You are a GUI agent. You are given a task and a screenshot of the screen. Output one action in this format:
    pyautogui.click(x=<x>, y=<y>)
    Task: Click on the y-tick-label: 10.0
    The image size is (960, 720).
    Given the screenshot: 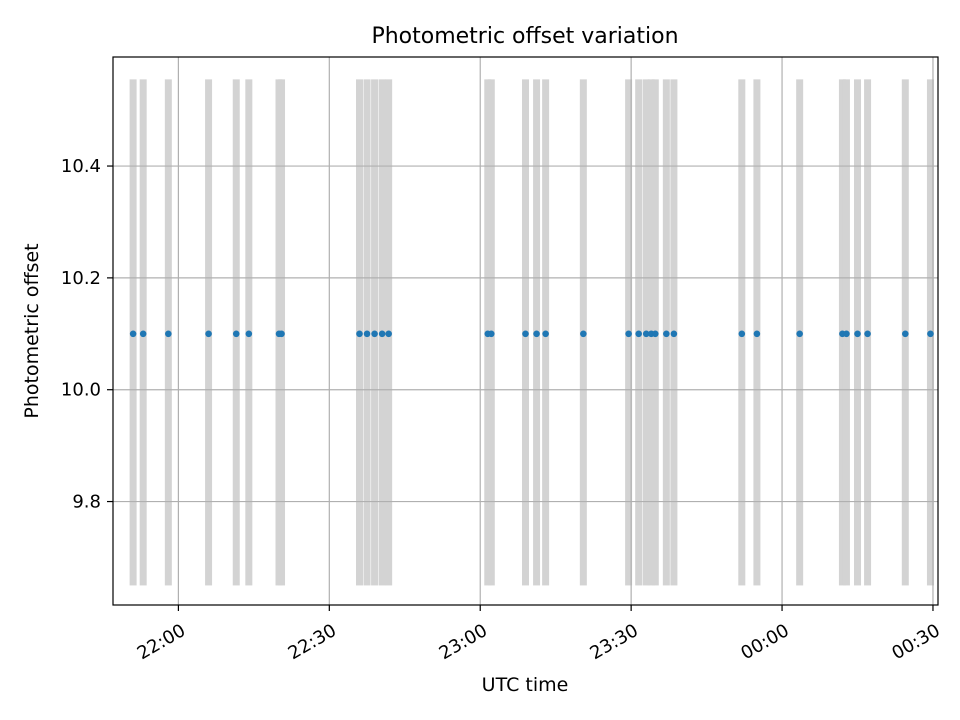 What is the action you would take?
    pyautogui.click(x=81, y=390)
    